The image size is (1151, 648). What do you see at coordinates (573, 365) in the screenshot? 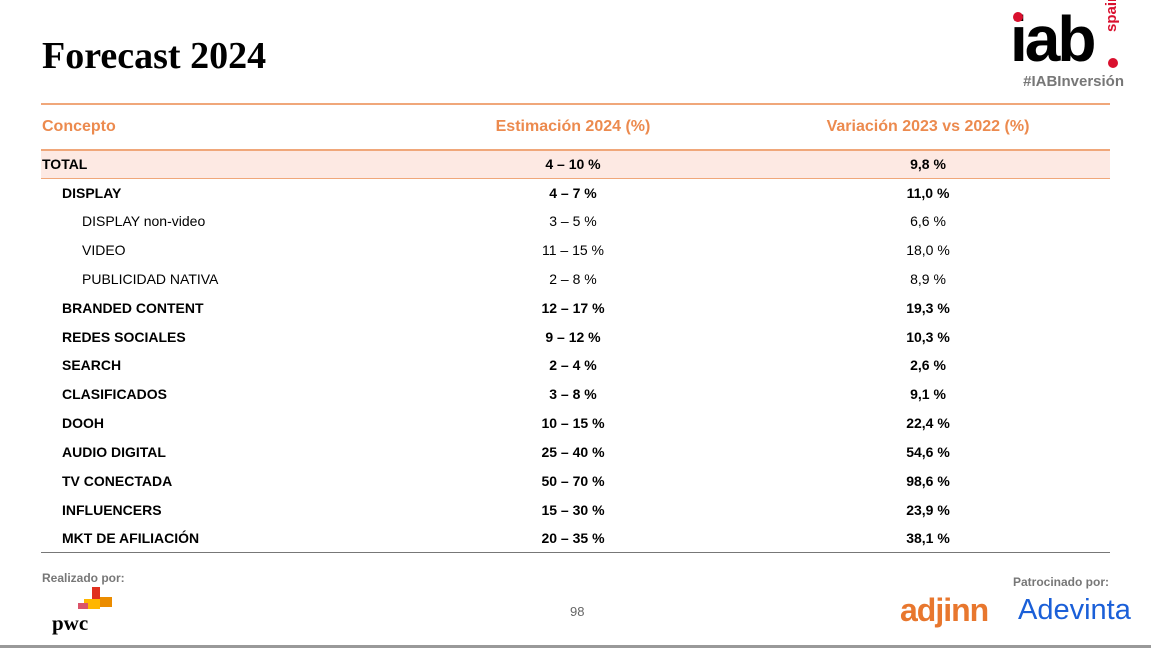
I see `estimate: 2 – 4 %` at bounding box center [573, 365].